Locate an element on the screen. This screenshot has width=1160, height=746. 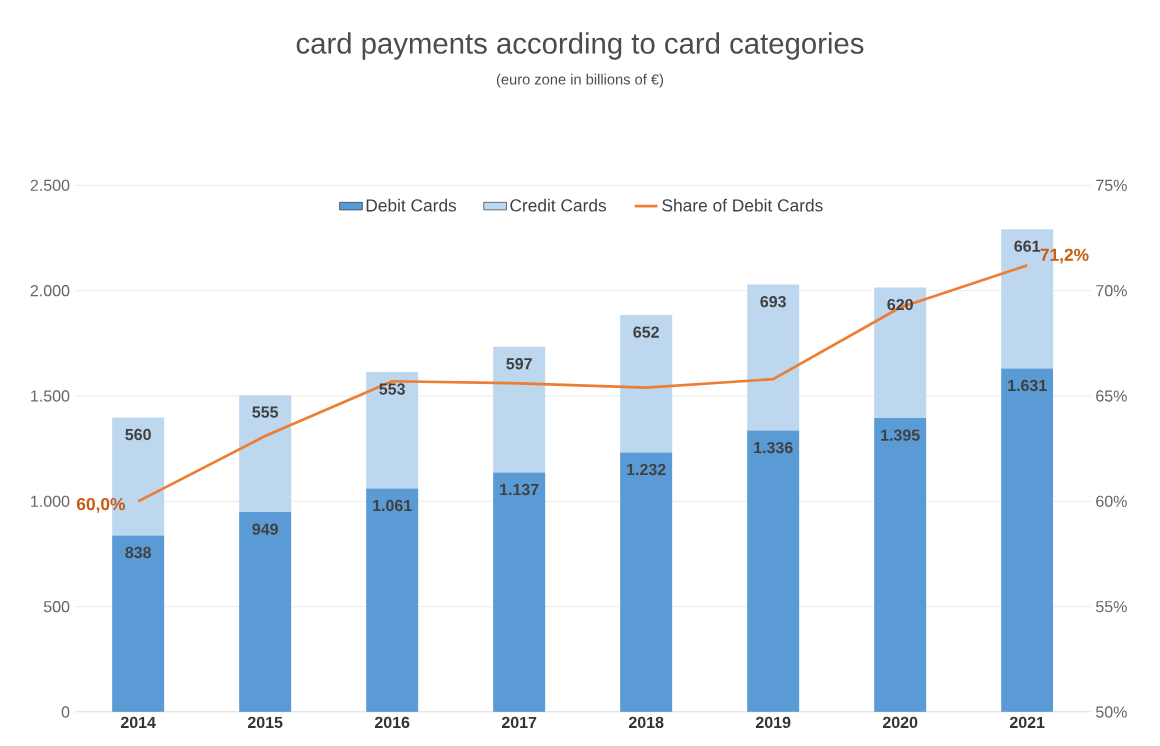
data-label: 1.061 is located at coordinates (392, 505).